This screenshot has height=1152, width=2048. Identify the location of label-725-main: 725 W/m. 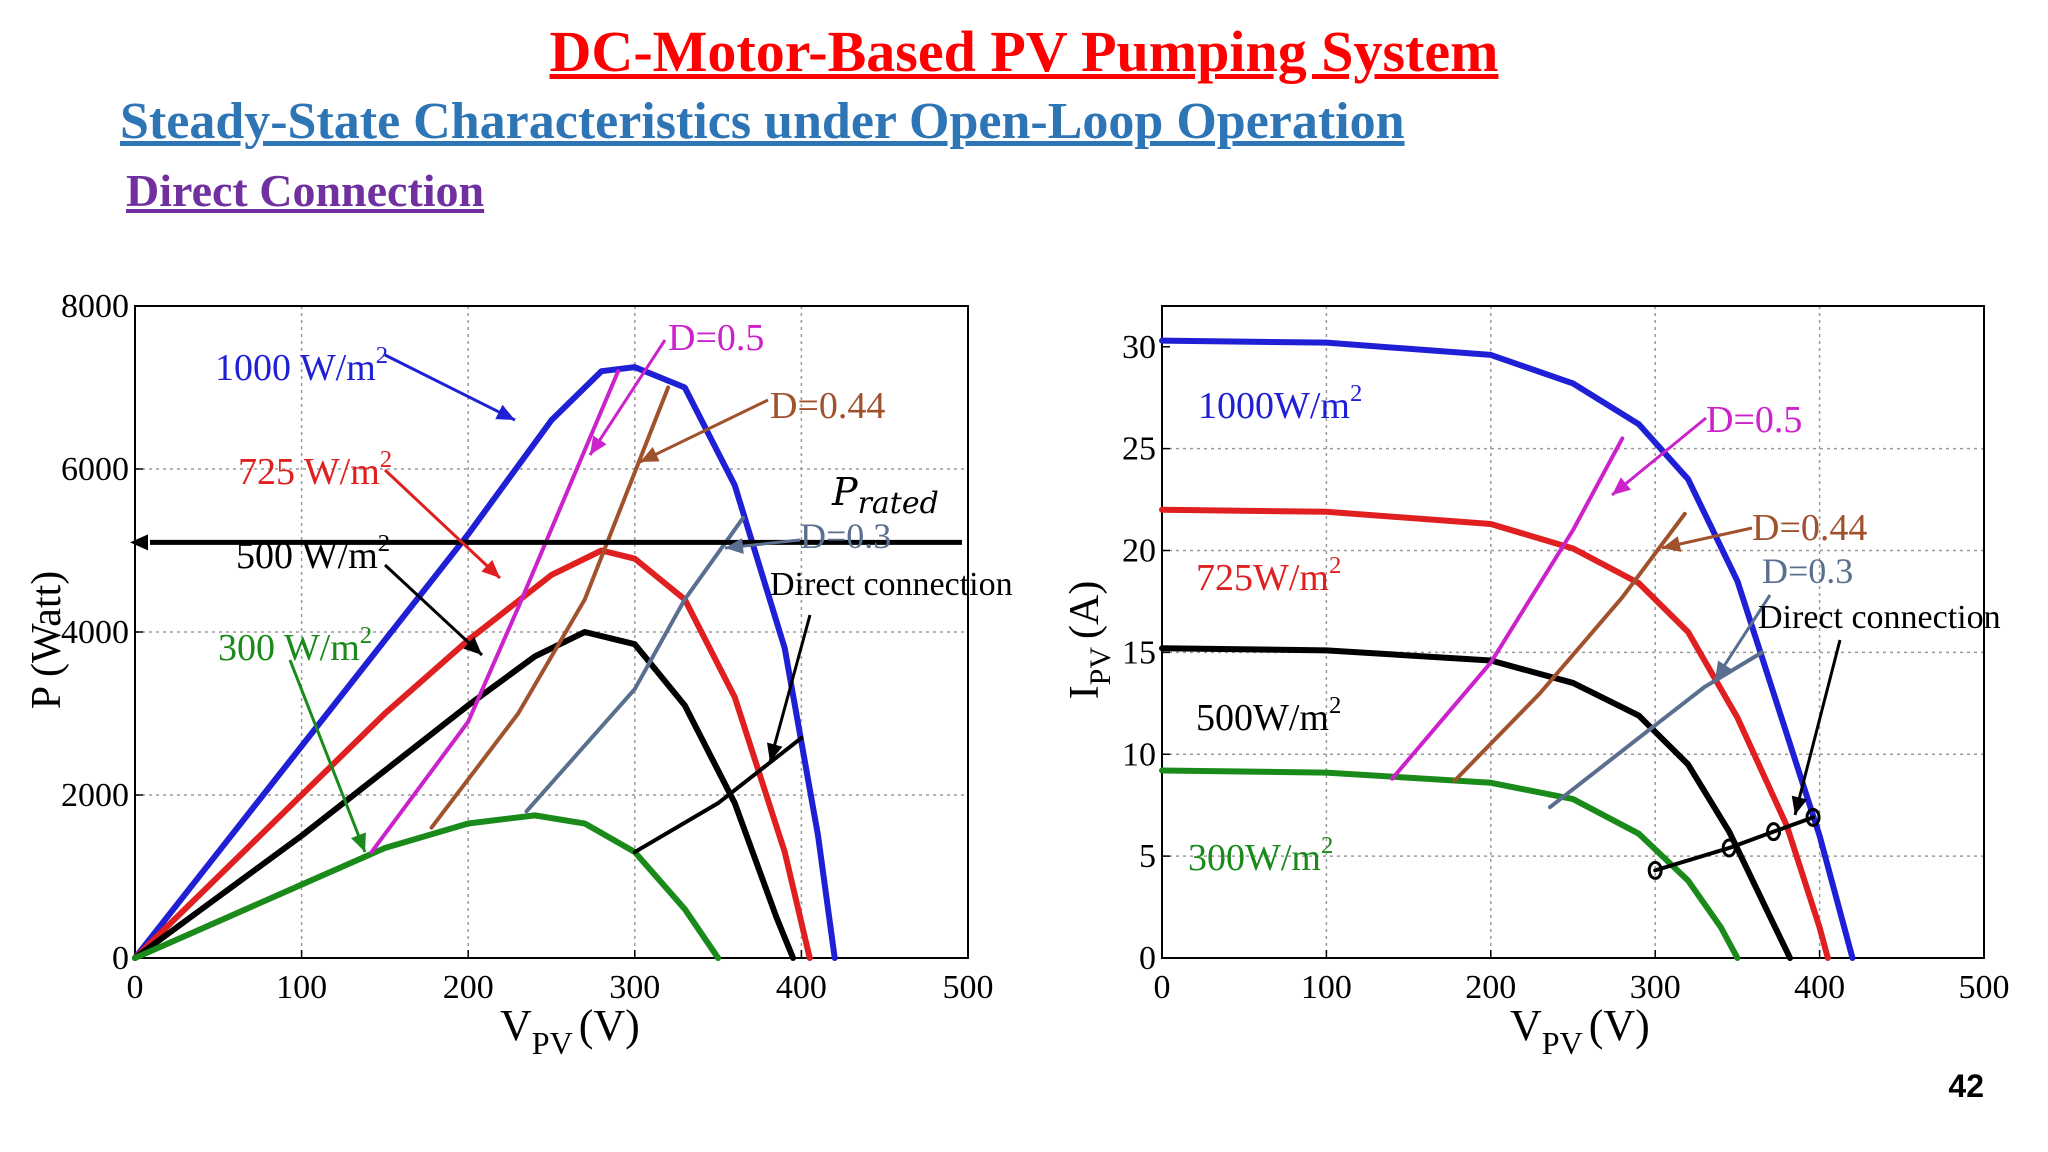
(309, 472).